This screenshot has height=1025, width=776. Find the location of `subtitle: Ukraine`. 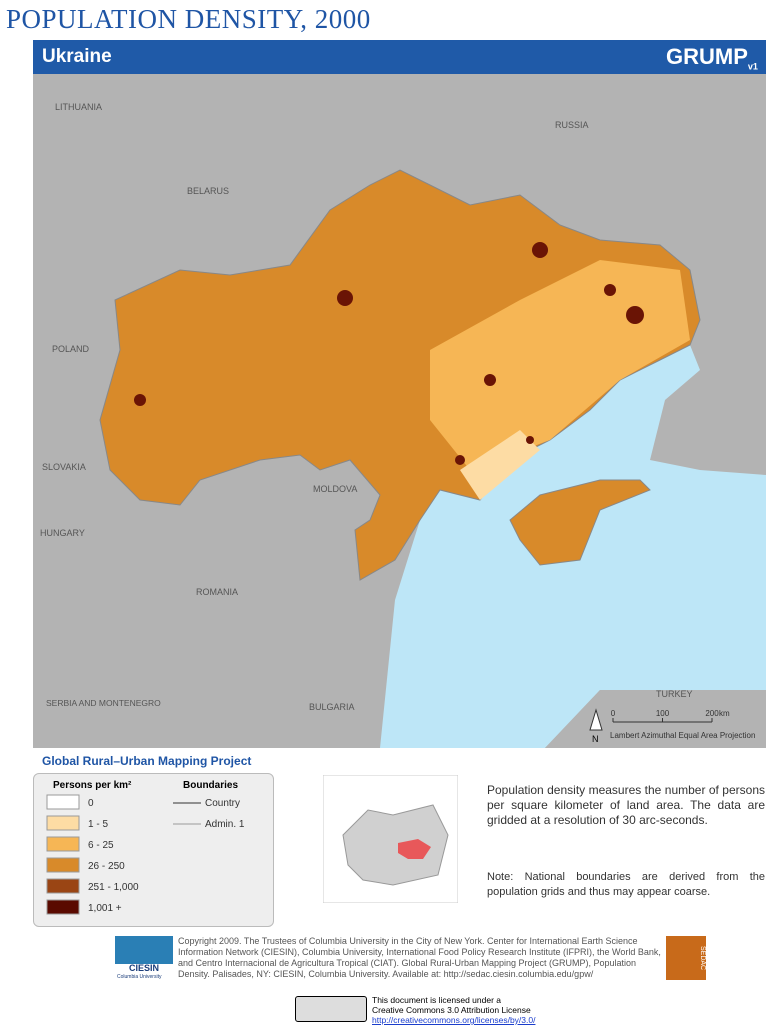

subtitle: Ukraine is located at coordinates (77, 56).